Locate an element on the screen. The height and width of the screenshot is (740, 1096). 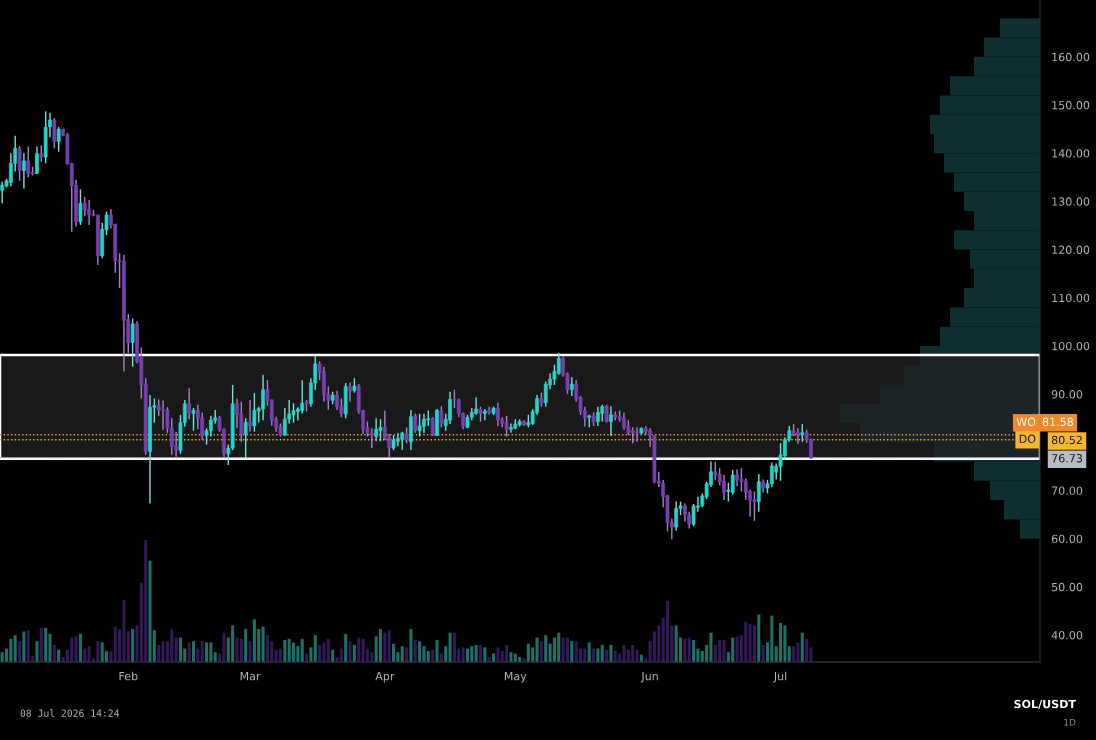
y-tick-label: 110.00 is located at coordinates (1071, 298).